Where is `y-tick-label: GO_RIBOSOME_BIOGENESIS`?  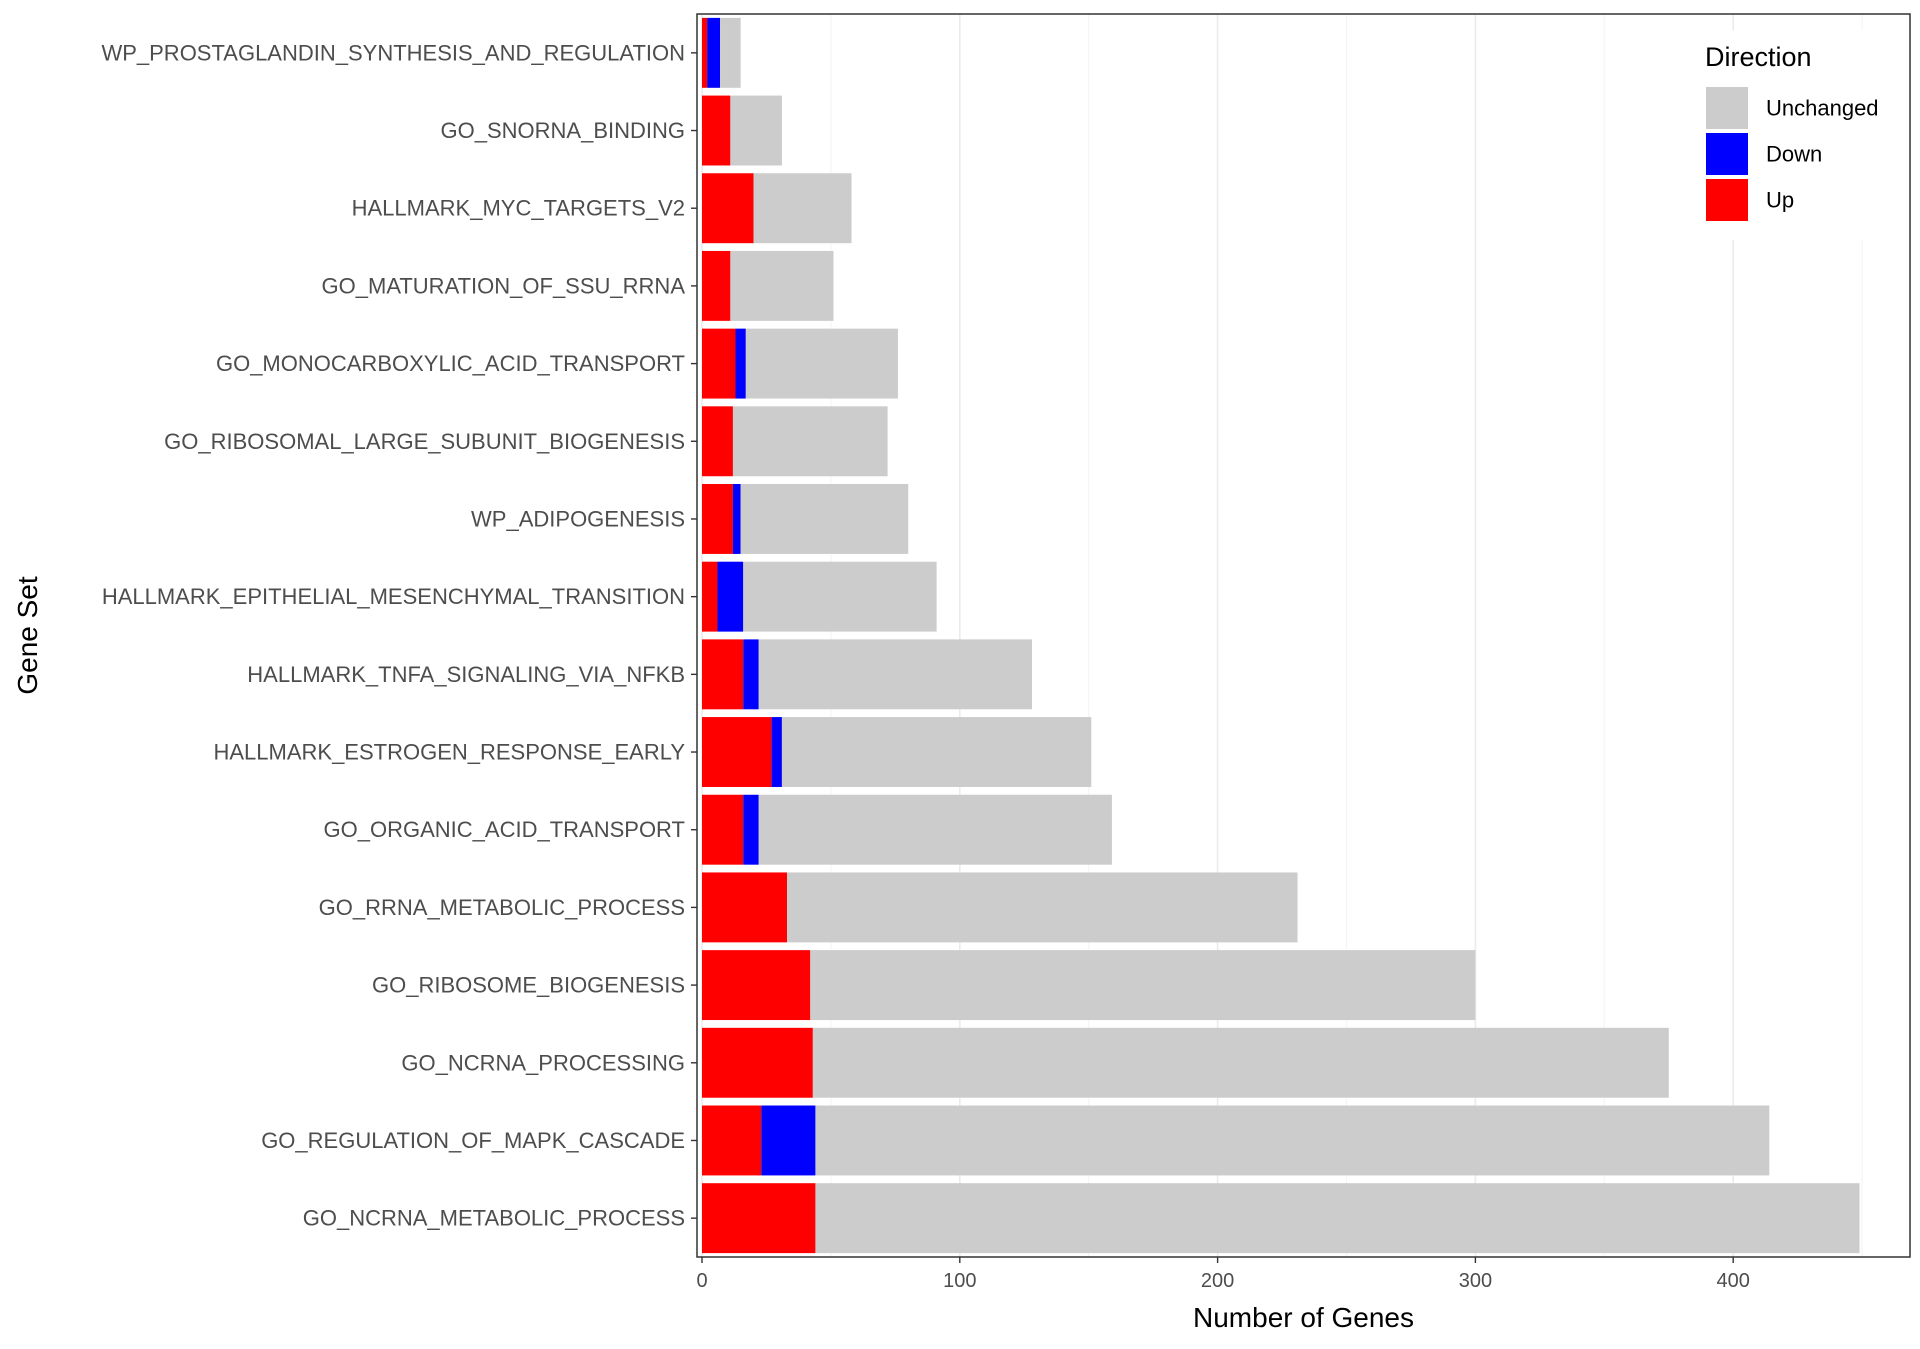 y-tick-label: GO_RIBOSOME_BIOGENESIS is located at coordinates (528, 985).